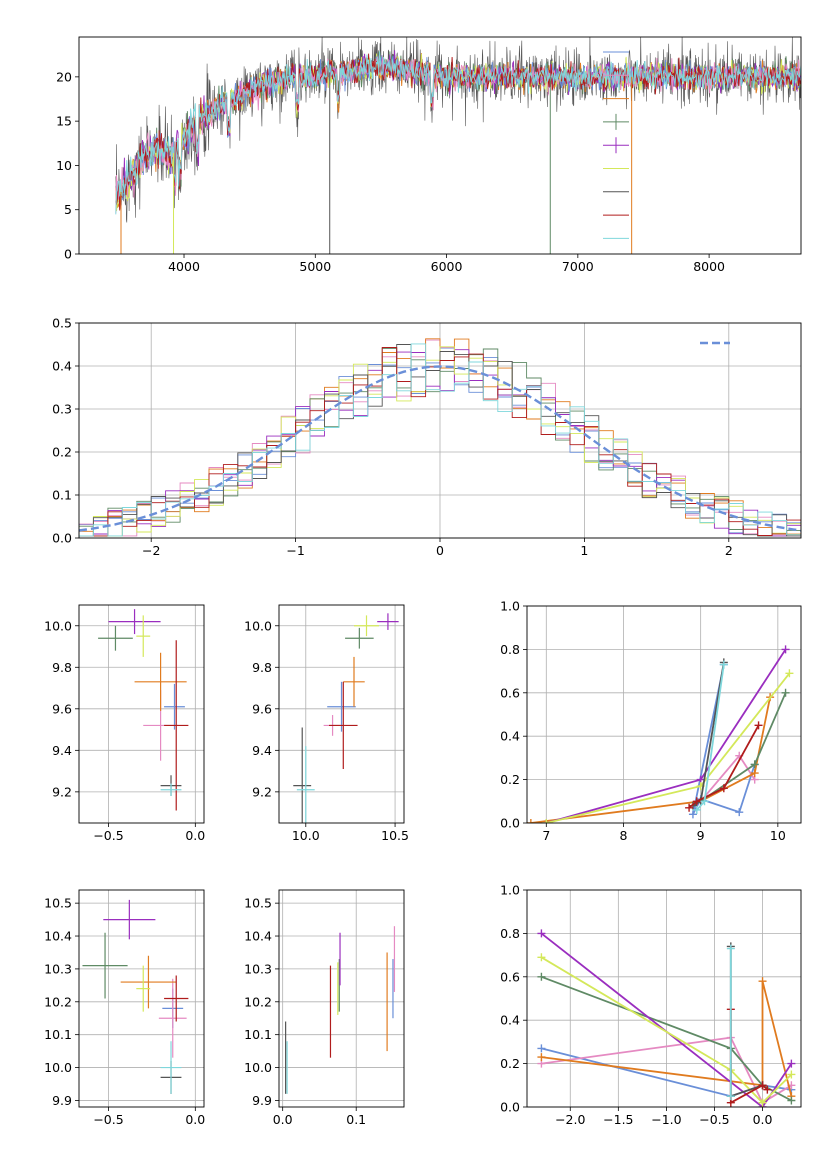  Describe the element at coordinates (306, 835) in the screenshot. I see `x-tick-label: 10.0` at that location.